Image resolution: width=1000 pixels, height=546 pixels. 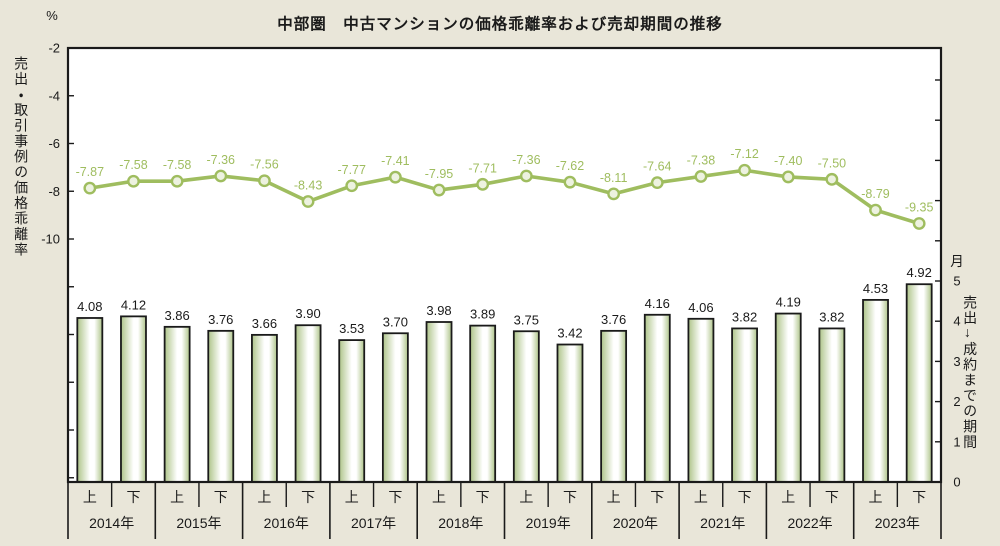 What do you see at coordinates (875, 288) in the screenshot?
I see `bar-value-label: 4.53` at bounding box center [875, 288].